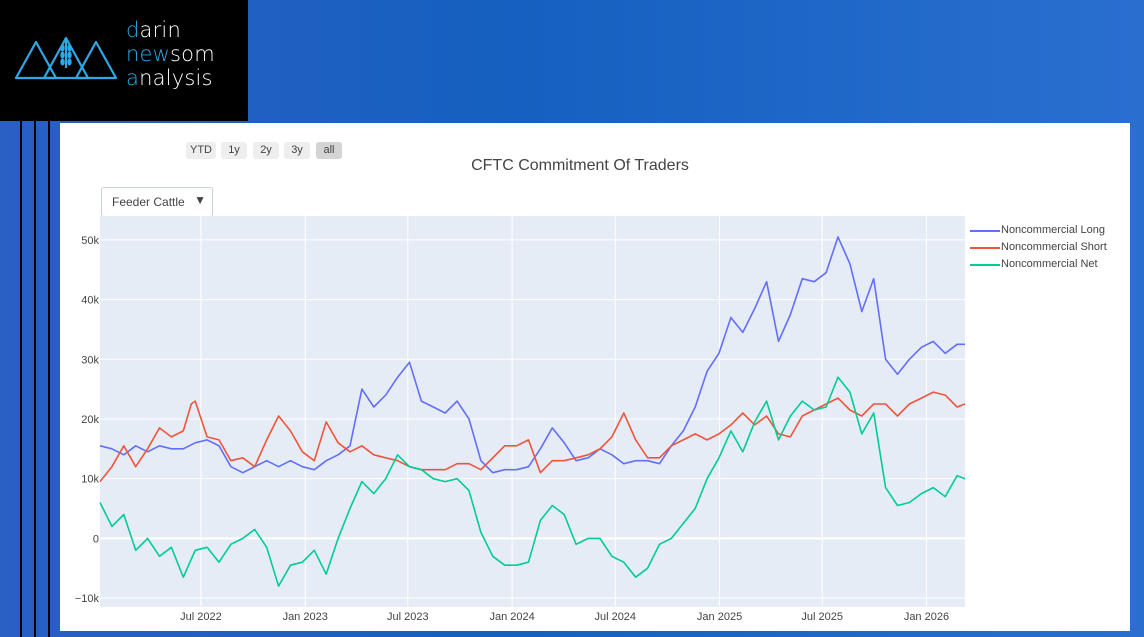  I want to click on range-button-1y: 1y, so click(234, 150).